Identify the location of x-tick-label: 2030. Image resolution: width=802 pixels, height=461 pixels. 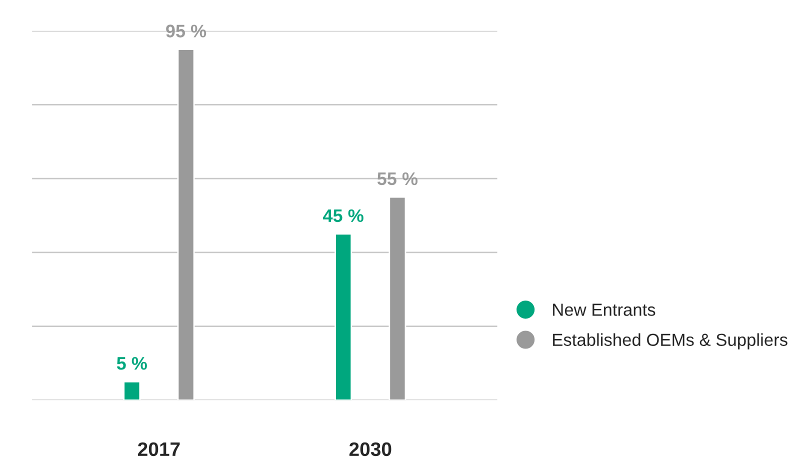
(370, 449).